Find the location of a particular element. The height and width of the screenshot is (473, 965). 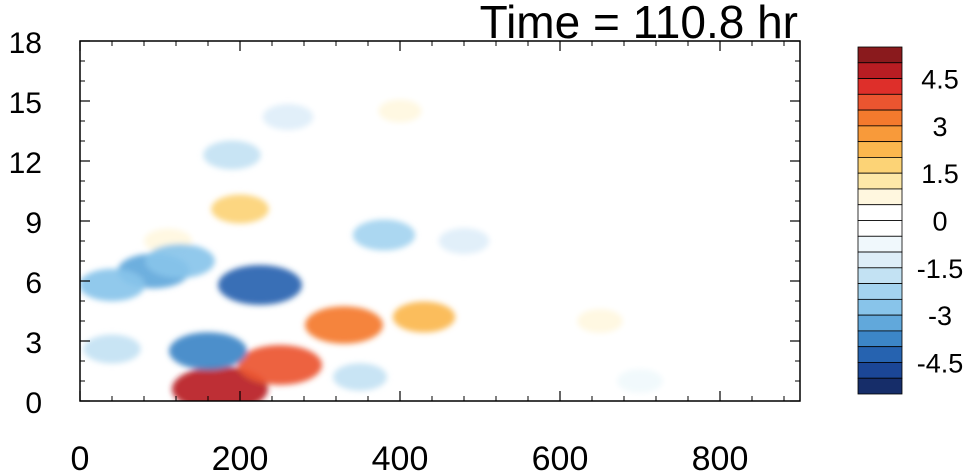

x-tick-label: 800 is located at coordinates (720, 456).